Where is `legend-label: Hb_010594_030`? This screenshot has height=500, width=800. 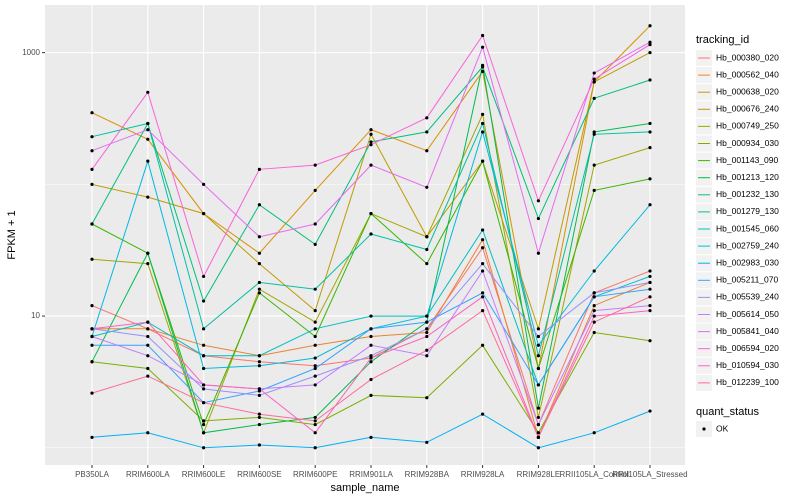 legend-label: Hb_010594_030 is located at coordinates (747, 365).